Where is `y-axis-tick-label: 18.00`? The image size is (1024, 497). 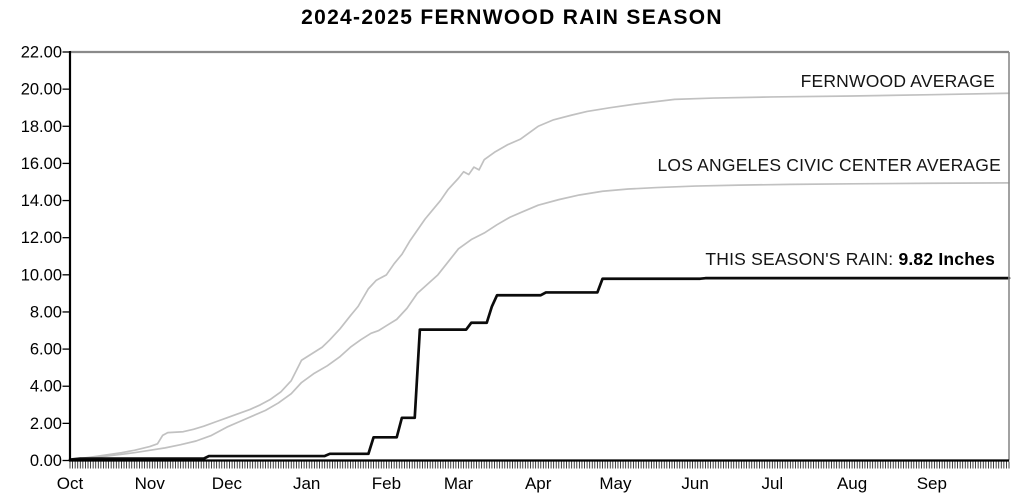
y-axis-tick-label: 18.00 is located at coordinates (41, 127).